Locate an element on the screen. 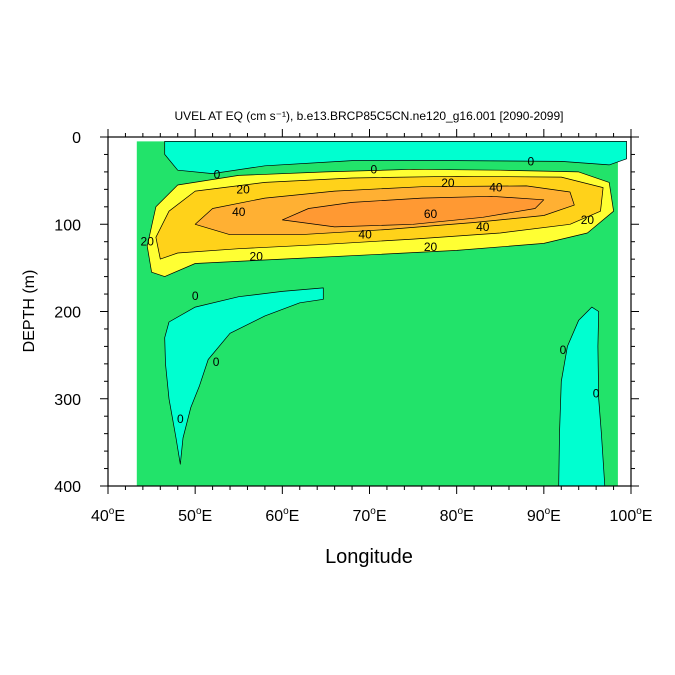 The width and height of the screenshot is (675, 675). x-axis-label: Longitude is located at coordinates (369, 557).